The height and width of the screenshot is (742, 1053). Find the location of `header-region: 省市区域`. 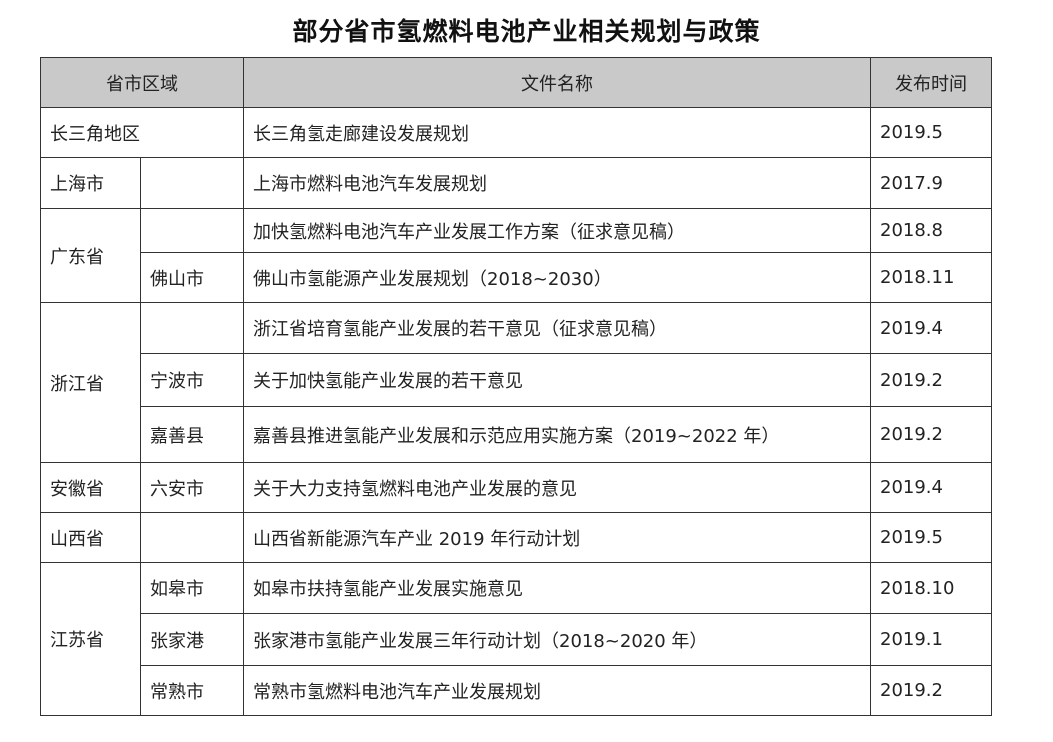

header-region: 省市区域 is located at coordinates (142, 82).